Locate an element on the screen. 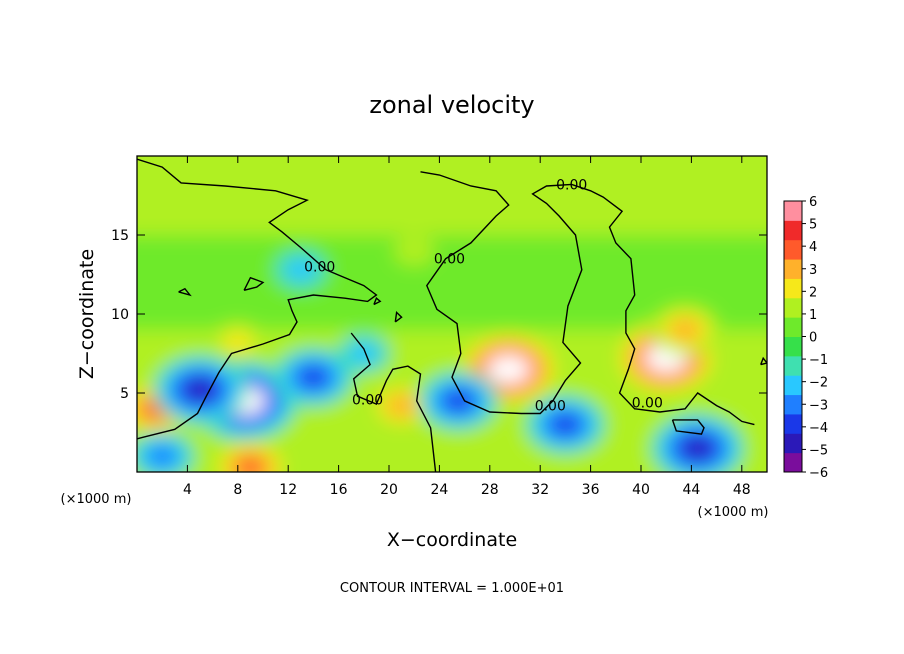  colorbar-tick-label-5: 1 is located at coordinates (813, 315).